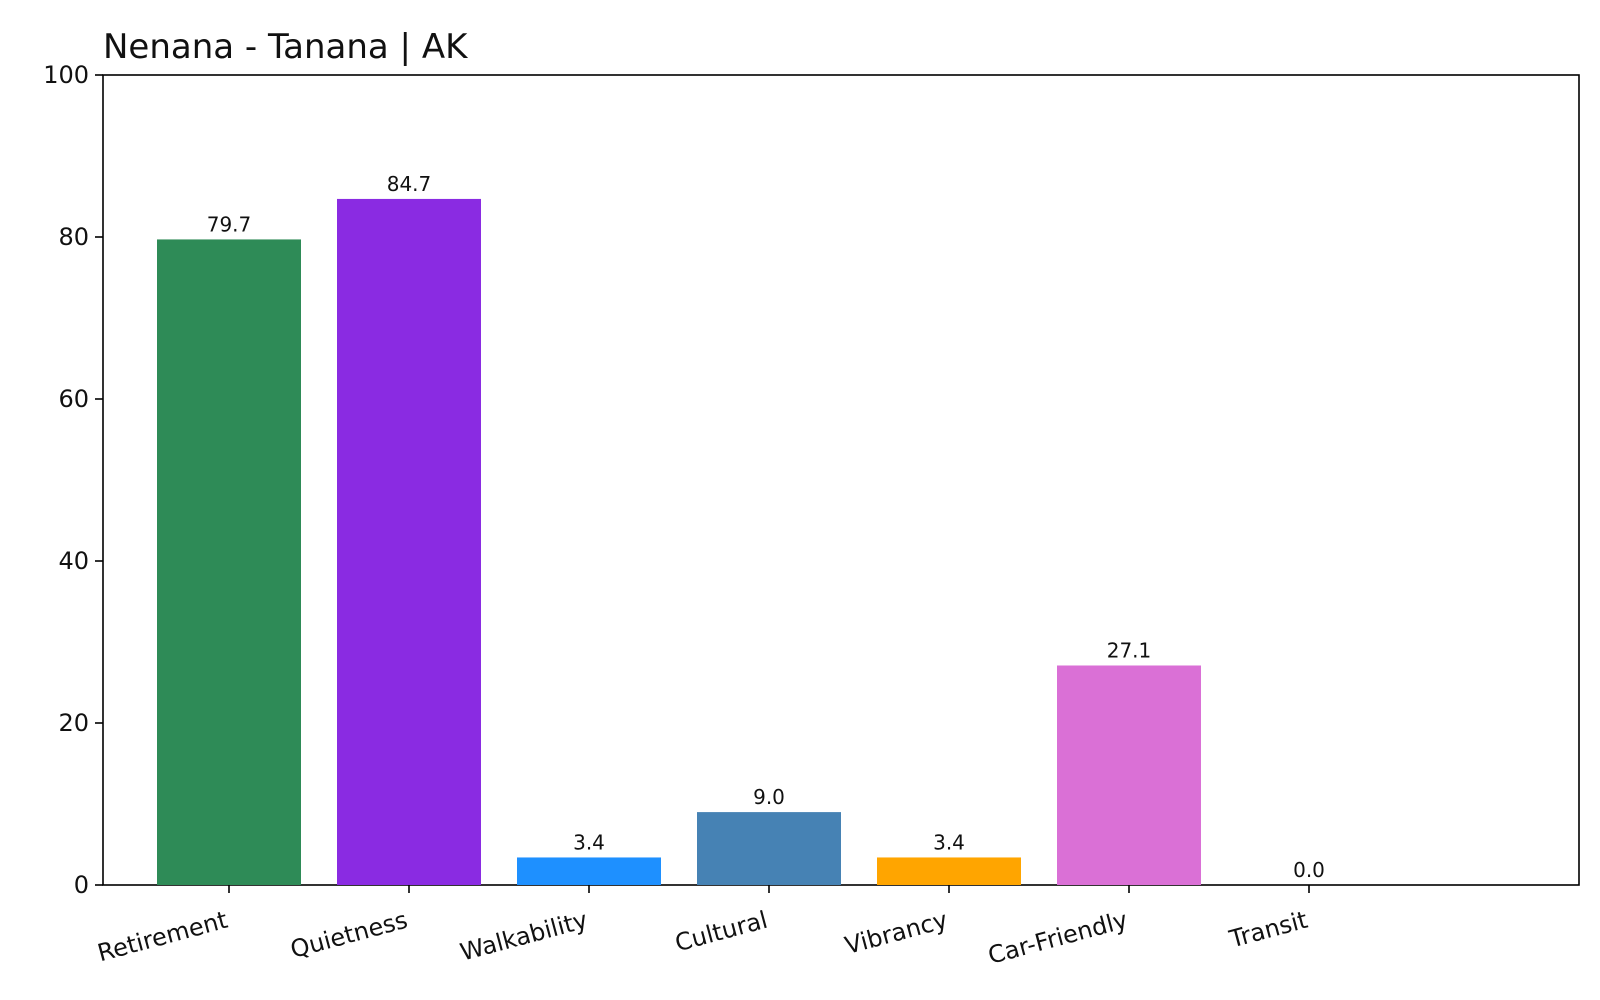  Describe the element at coordinates (348, 935) in the screenshot. I see `x-tick-label: Quietness` at that location.